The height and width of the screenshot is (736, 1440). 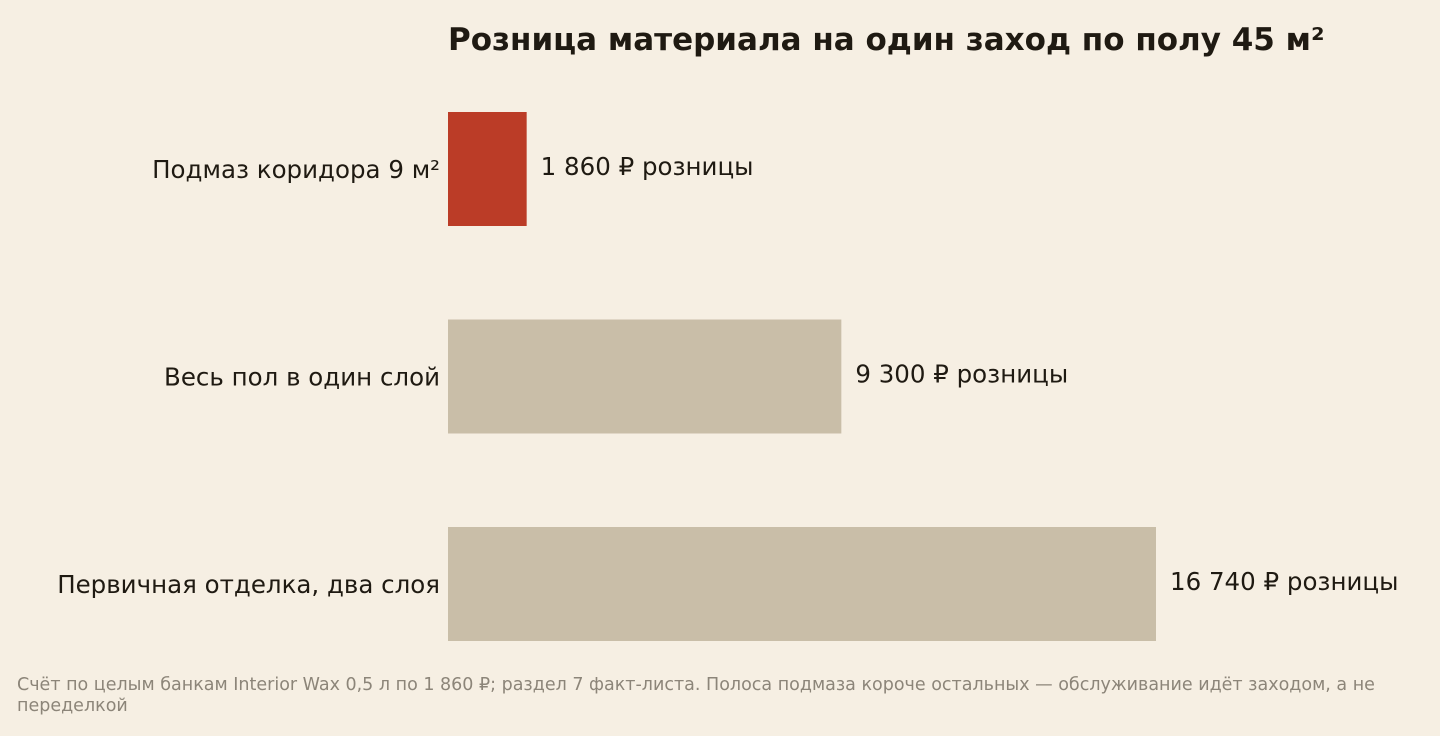 I want to click on category-label-2: Весь пол в один слой, so click(x=302, y=377).